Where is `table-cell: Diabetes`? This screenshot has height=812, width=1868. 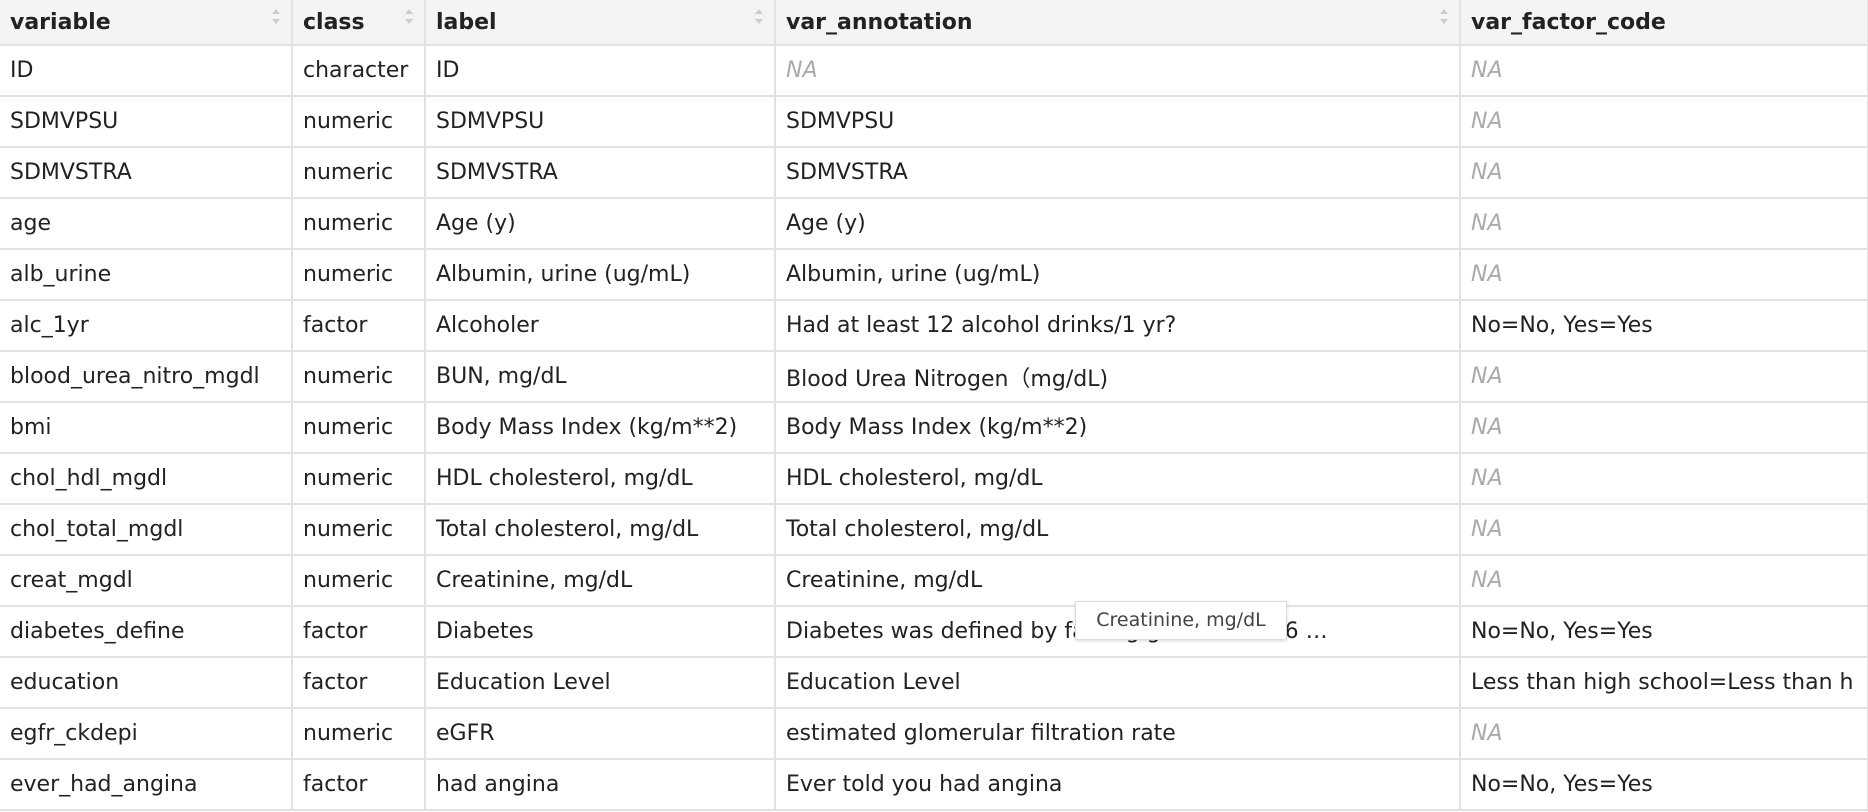
table-cell: Diabetes is located at coordinates (600, 632).